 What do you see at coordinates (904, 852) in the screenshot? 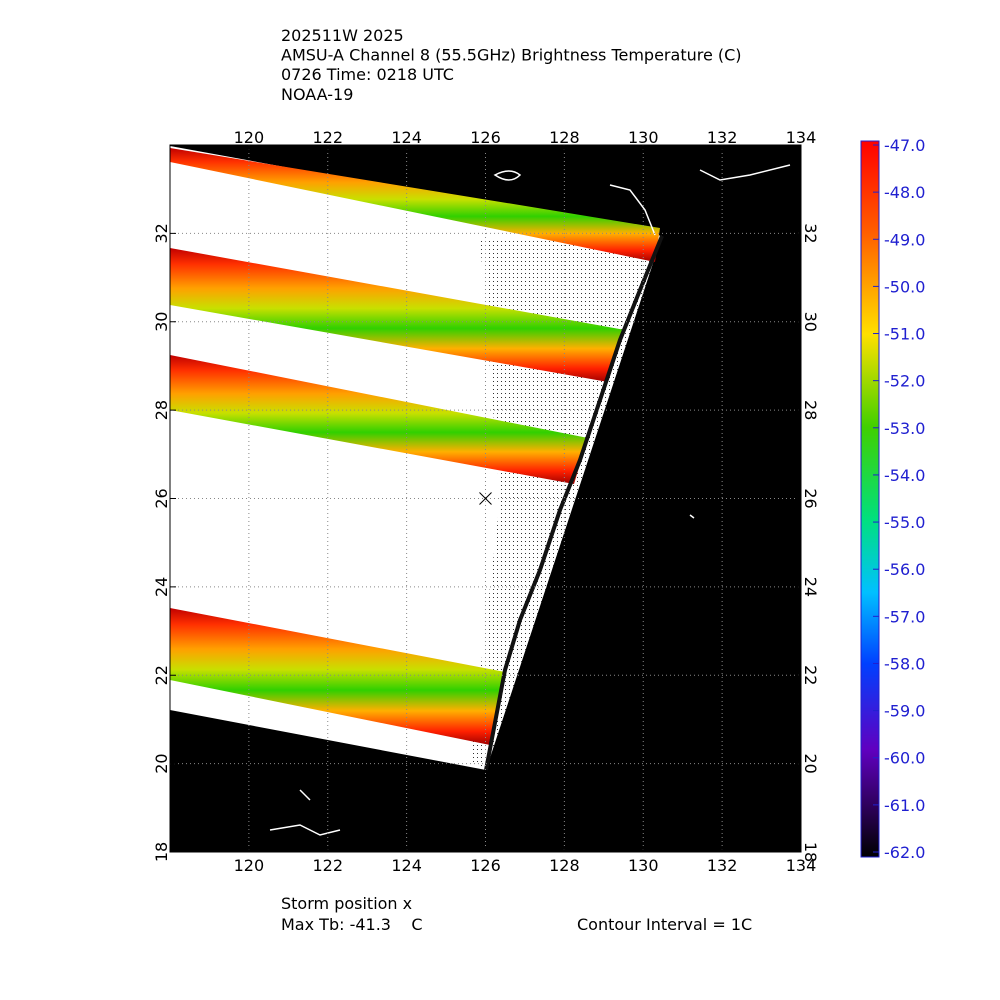
I see `colorbar-label: -62.0` at bounding box center [904, 852].